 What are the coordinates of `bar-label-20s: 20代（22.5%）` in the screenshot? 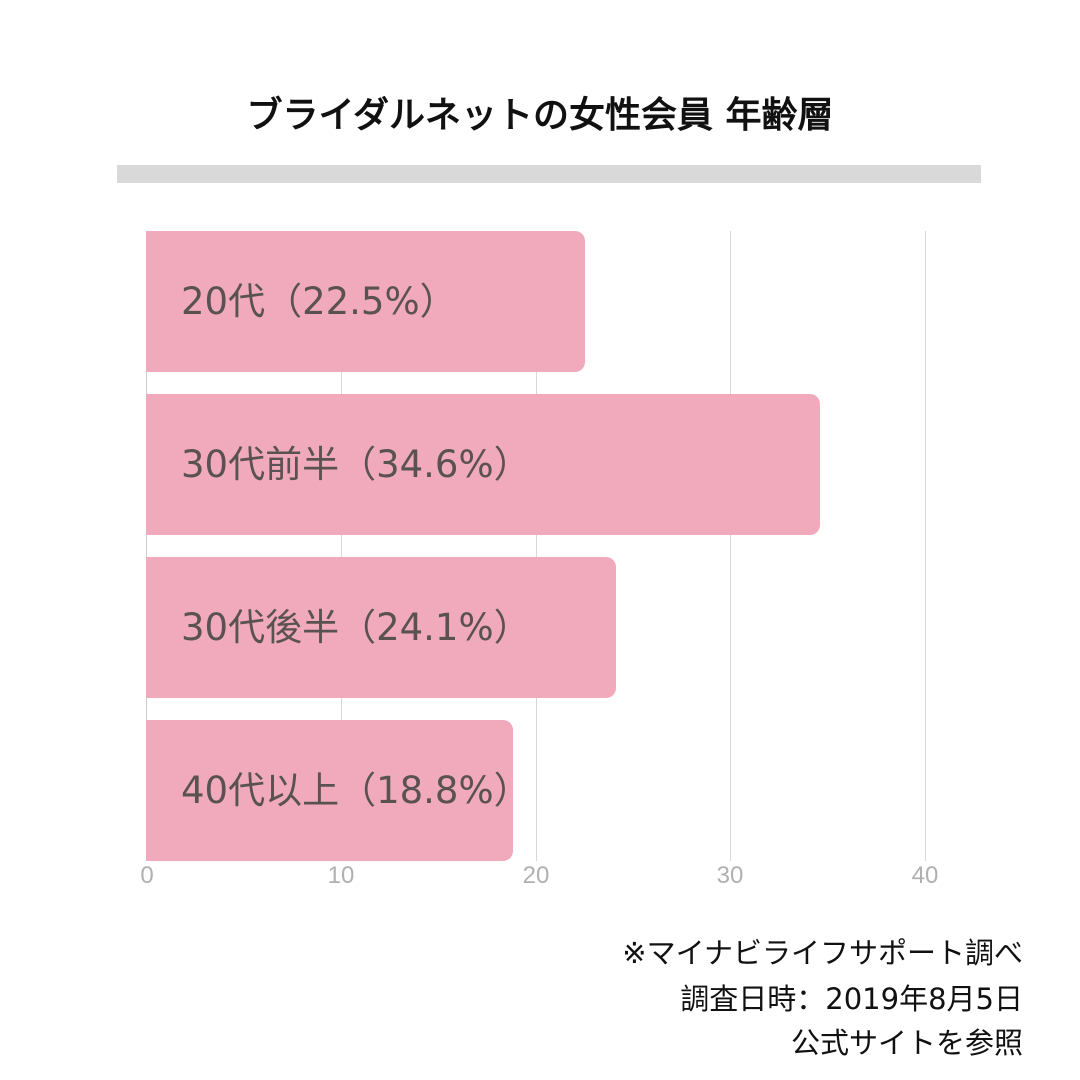 It's located at (319, 301).